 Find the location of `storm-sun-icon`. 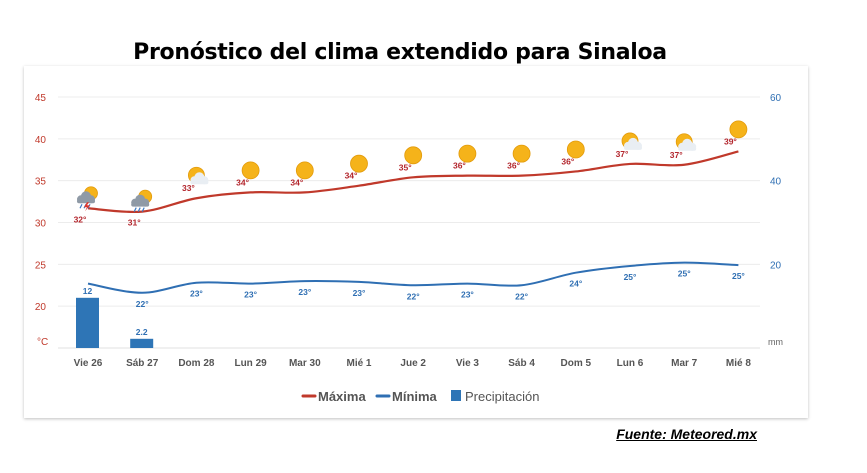

storm-sun-icon is located at coordinates (87, 199).